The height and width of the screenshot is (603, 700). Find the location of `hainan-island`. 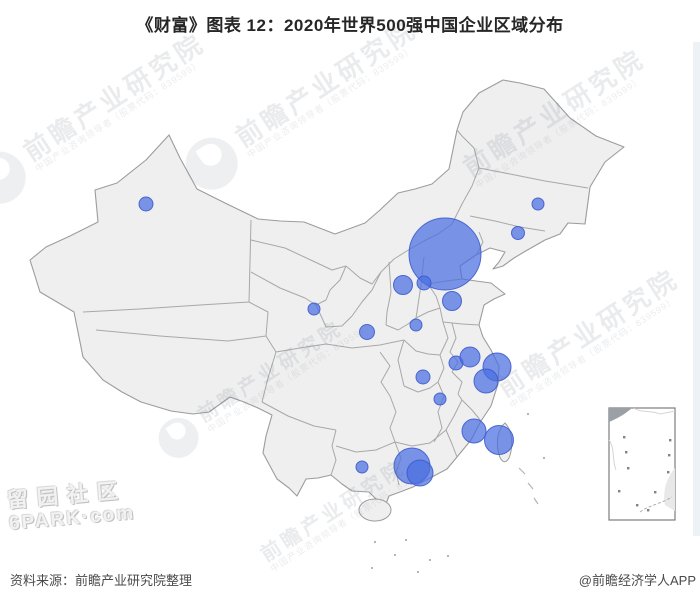

hainan-island is located at coordinates (375, 510).